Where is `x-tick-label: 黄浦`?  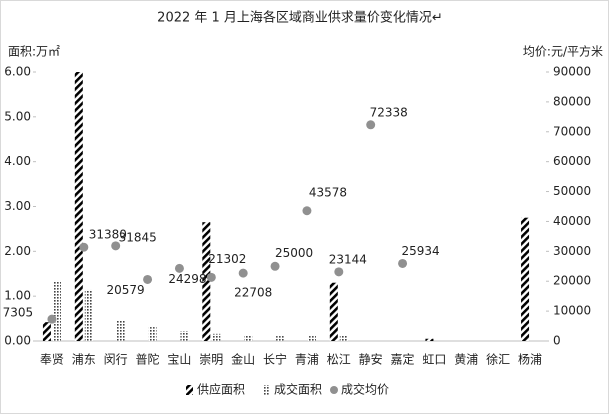
x-tick-label: 黄浦 is located at coordinates (466, 360).